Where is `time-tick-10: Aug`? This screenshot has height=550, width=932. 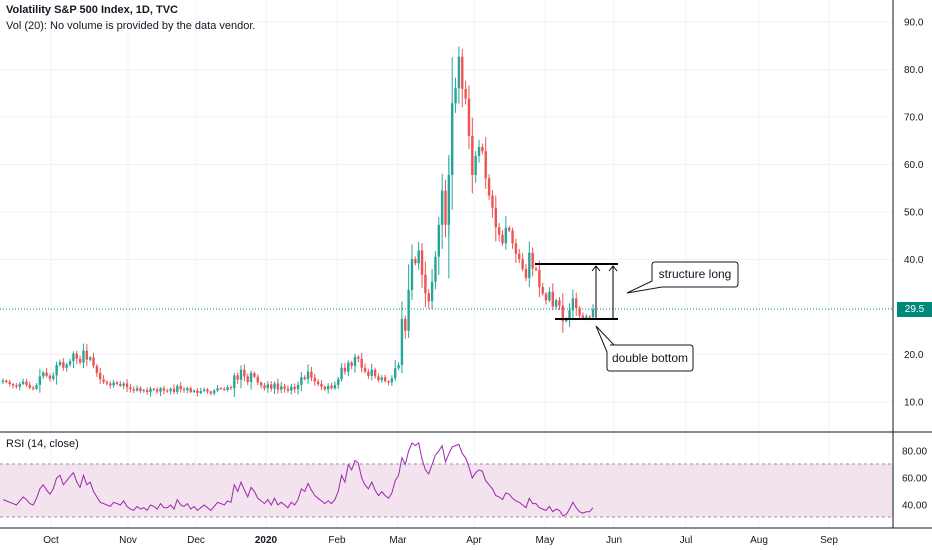 time-tick-10: Aug is located at coordinates (759, 540).